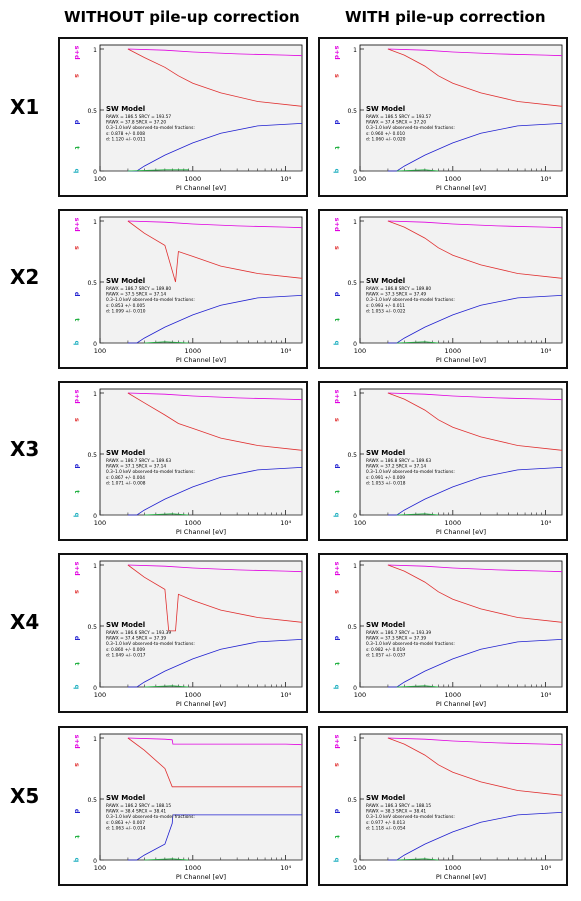  Describe the element at coordinates (125, 134) in the screenshot. I see `stats-line: s: 0.878 +/- 0.008` at that location.